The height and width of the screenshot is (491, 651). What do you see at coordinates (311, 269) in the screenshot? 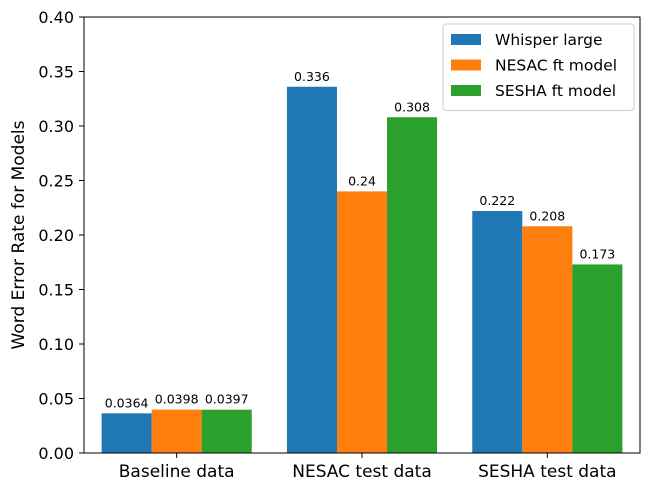
I see `bar-whisper-large-nesac-test-data` at bounding box center [311, 269].